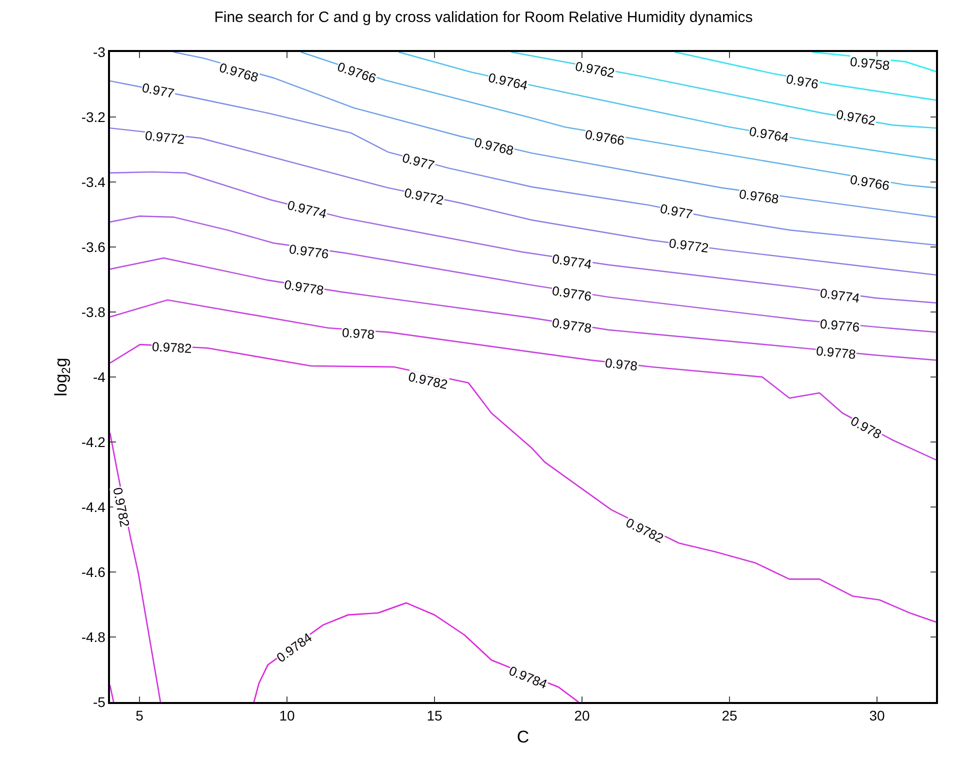  What do you see at coordinates (877, 716) in the screenshot?
I see `x-tick-label: 30` at bounding box center [877, 716].